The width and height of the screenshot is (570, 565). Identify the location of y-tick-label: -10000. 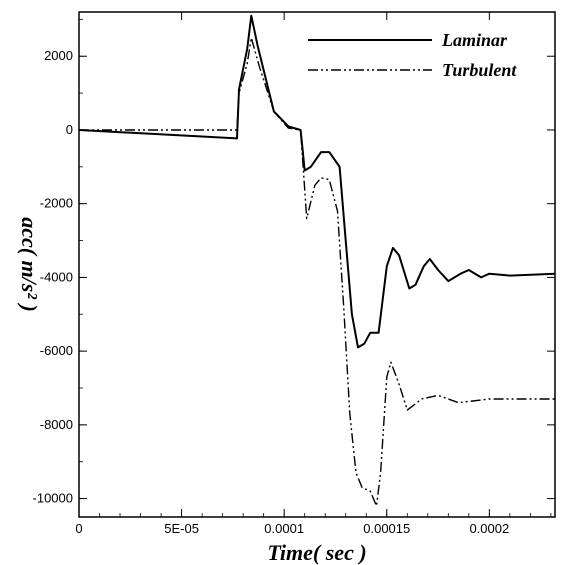
(53, 498).